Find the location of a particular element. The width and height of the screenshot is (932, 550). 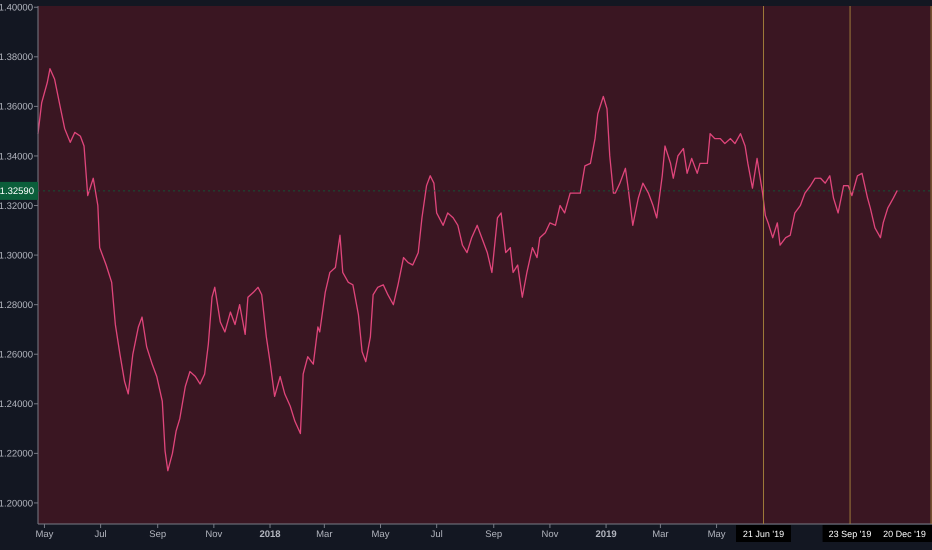

ref-line-label: 20 Dec '19 is located at coordinates (904, 534).